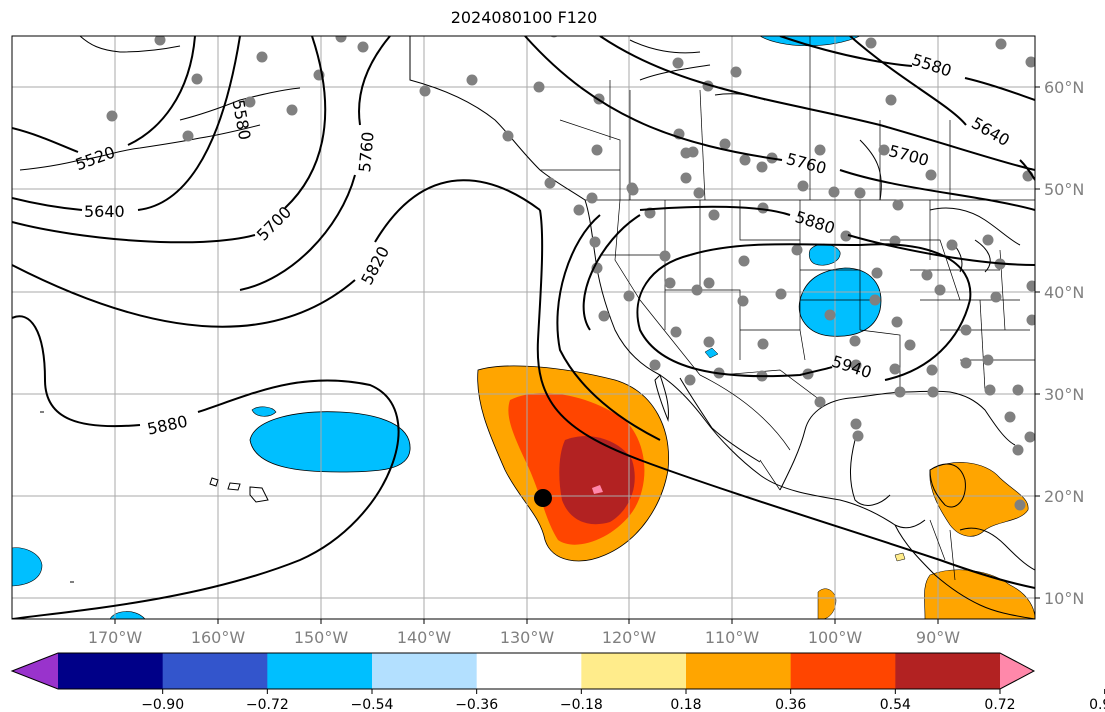  What do you see at coordinates (1064, 496) in the screenshot?
I see `lat-label: 20°N` at bounding box center [1064, 496].